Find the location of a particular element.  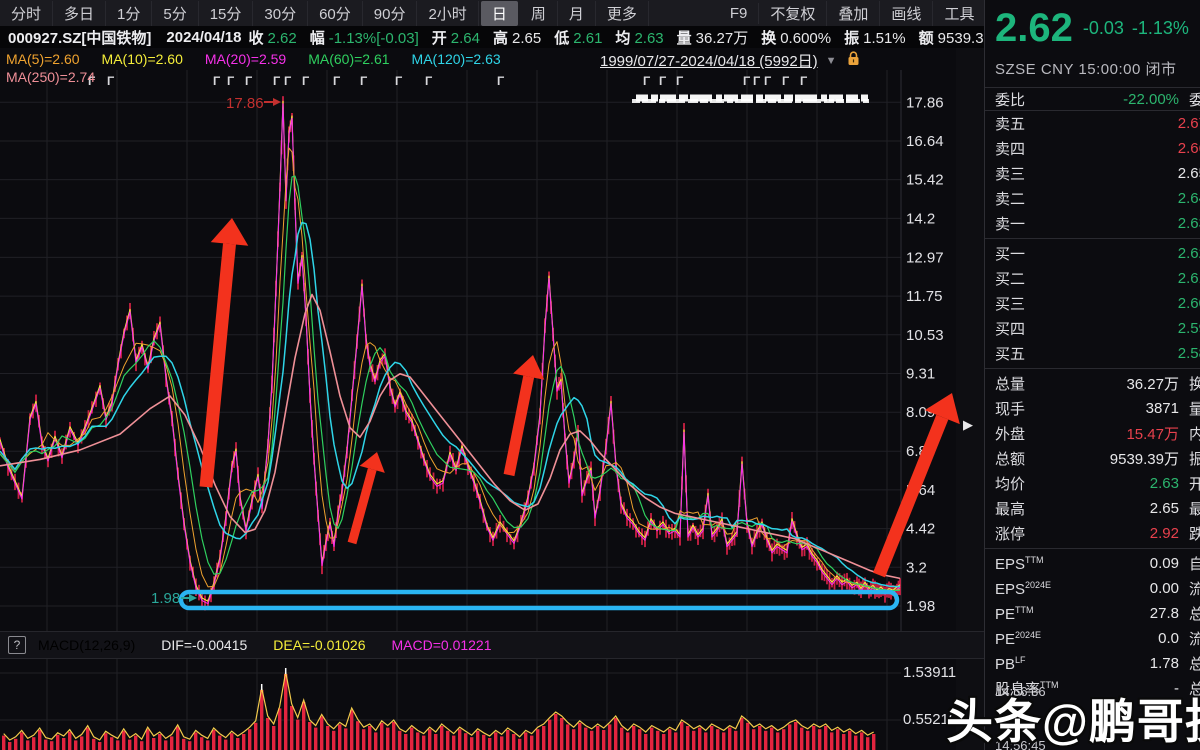

y-axis-tick: 1.98 is located at coordinates (920, 606).